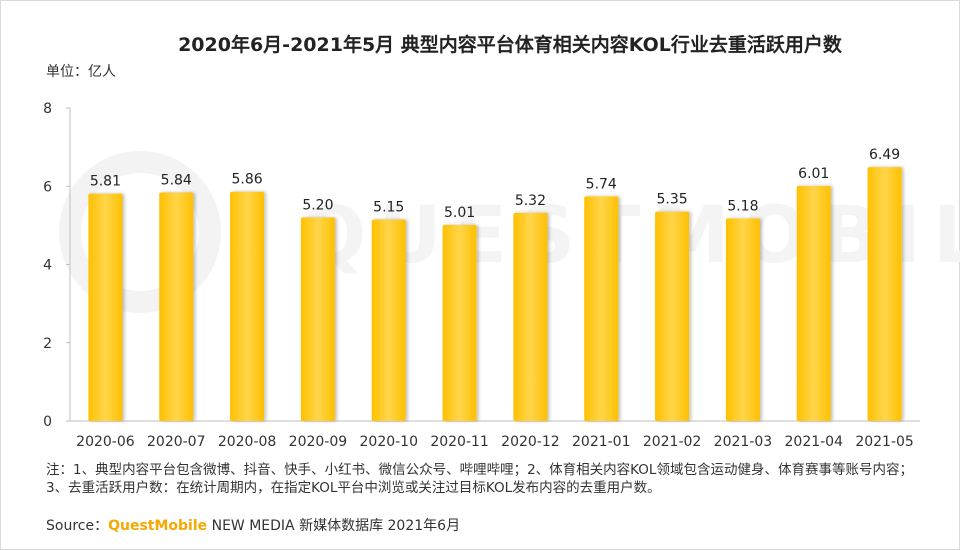 This screenshot has width=960, height=550. What do you see at coordinates (47, 187) in the screenshot?
I see `y-tick-label: 6` at bounding box center [47, 187].